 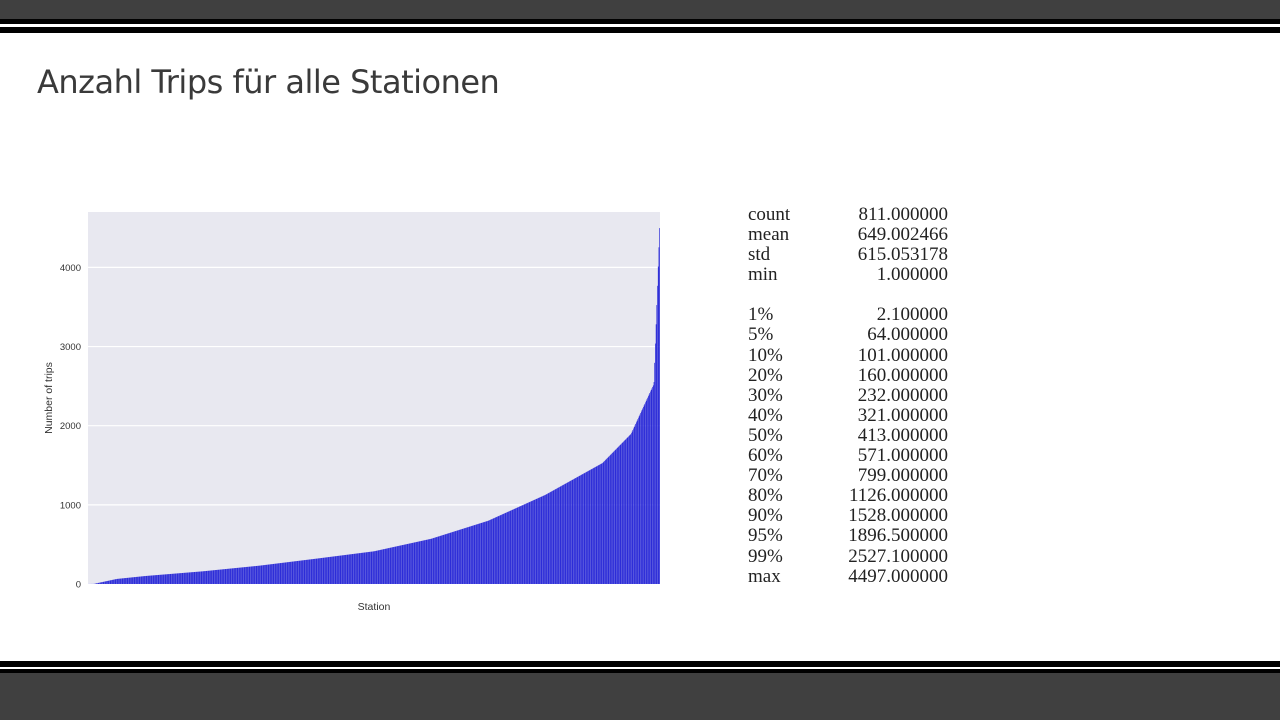 What do you see at coordinates (898, 496) in the screenshot?
I see `stat-value: 1126.000000` at bounding box center [898, 496].